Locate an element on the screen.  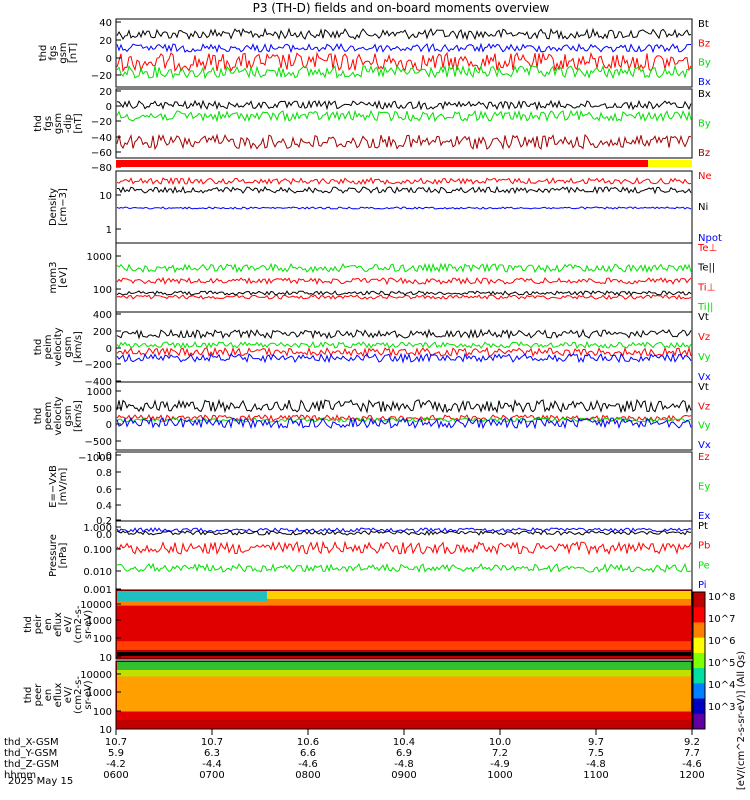
y-axis-label: thd fgs gsm -dip [nT] is located at coordinates (58, 123).